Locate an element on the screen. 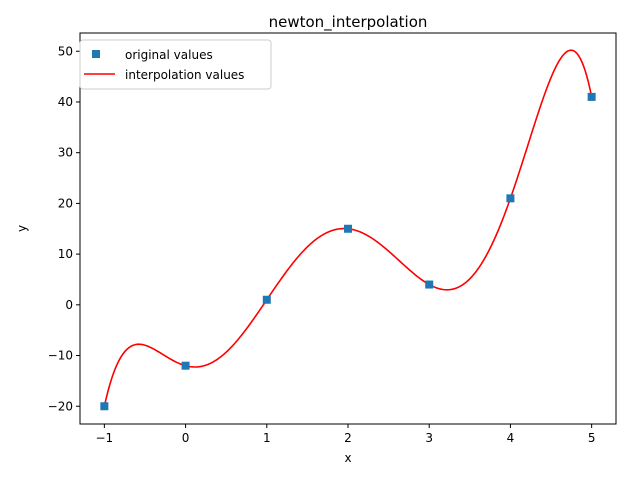  y-tick-label: 50 is located at coordinates (65, 51).